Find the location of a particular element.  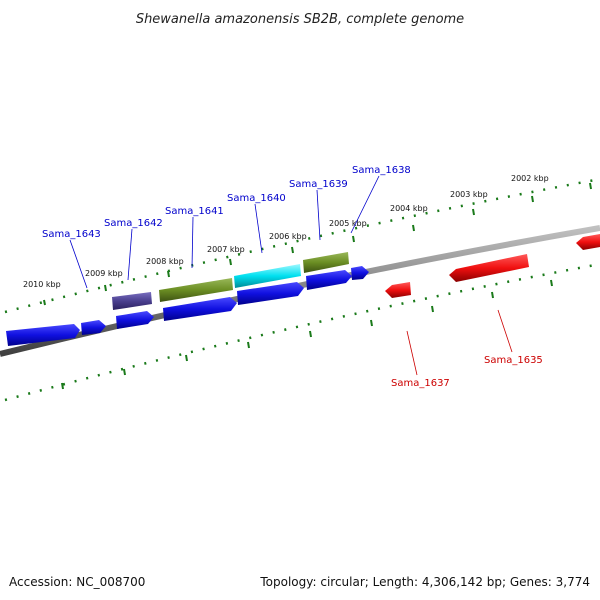

ruler-label-2010: 2010 kbp is located at coordinates (42, 284).